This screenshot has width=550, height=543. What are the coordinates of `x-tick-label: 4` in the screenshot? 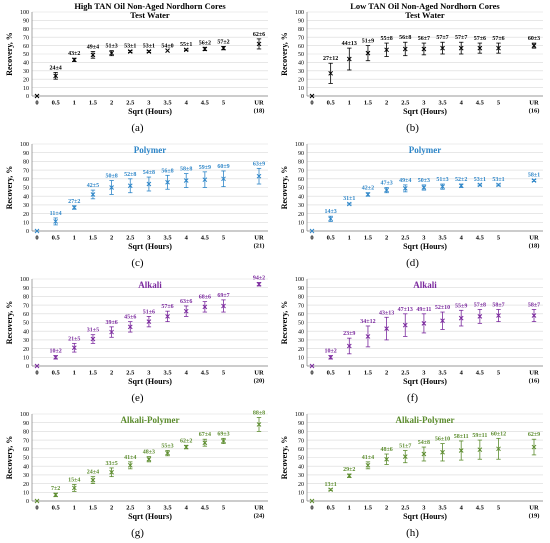 It's located at (187, 373).